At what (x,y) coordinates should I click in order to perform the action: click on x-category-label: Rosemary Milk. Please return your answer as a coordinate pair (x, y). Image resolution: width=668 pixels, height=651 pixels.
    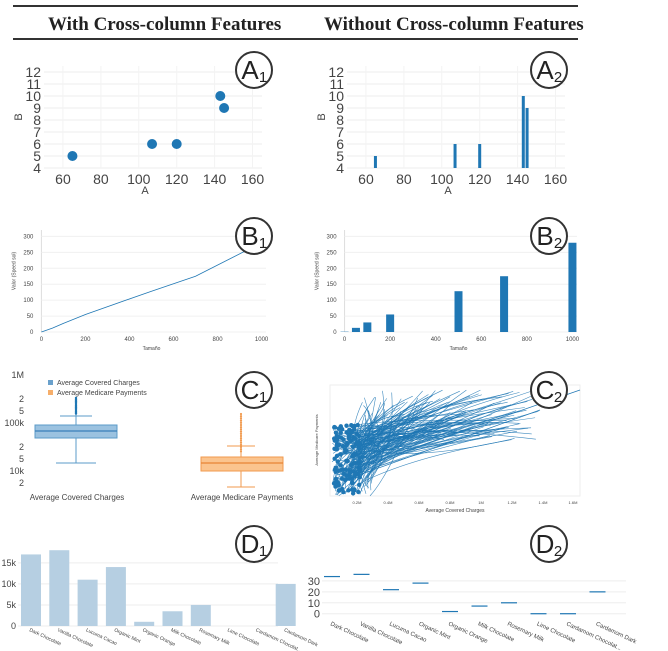
    Looking at the image, I should click on (214, 637).